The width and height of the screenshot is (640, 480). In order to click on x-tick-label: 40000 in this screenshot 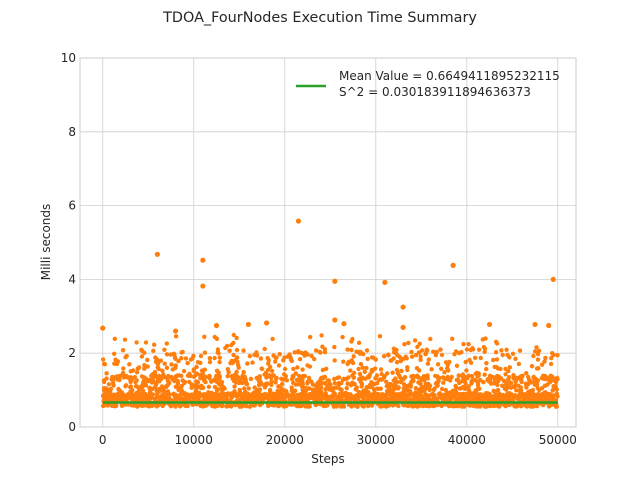, I will do `click(467, 440)`.